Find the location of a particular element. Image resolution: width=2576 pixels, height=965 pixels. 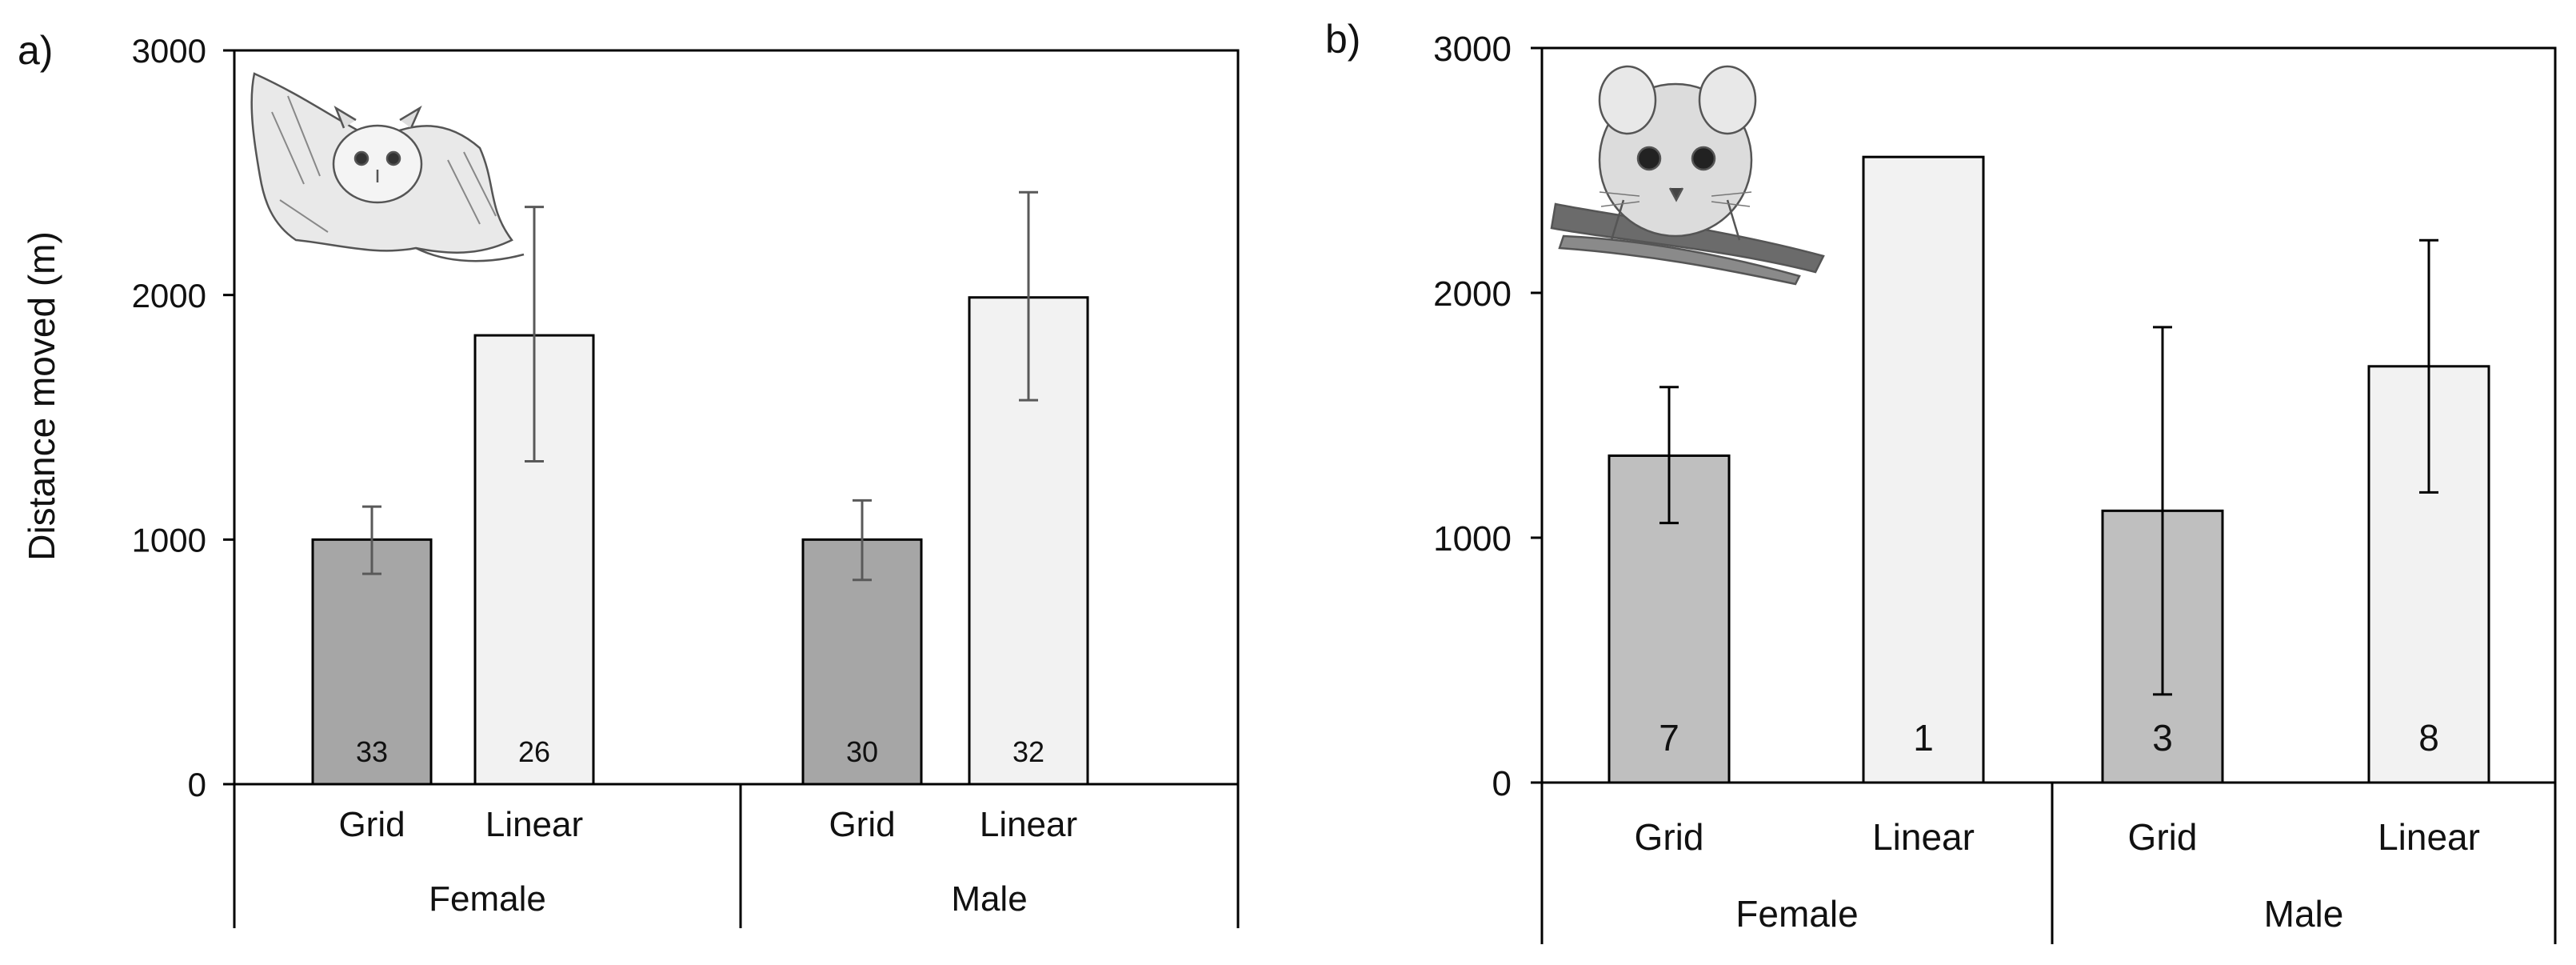

y-axis-ticks-b: 0 1000 2000 3000 is located at coordinates (1487, 416).